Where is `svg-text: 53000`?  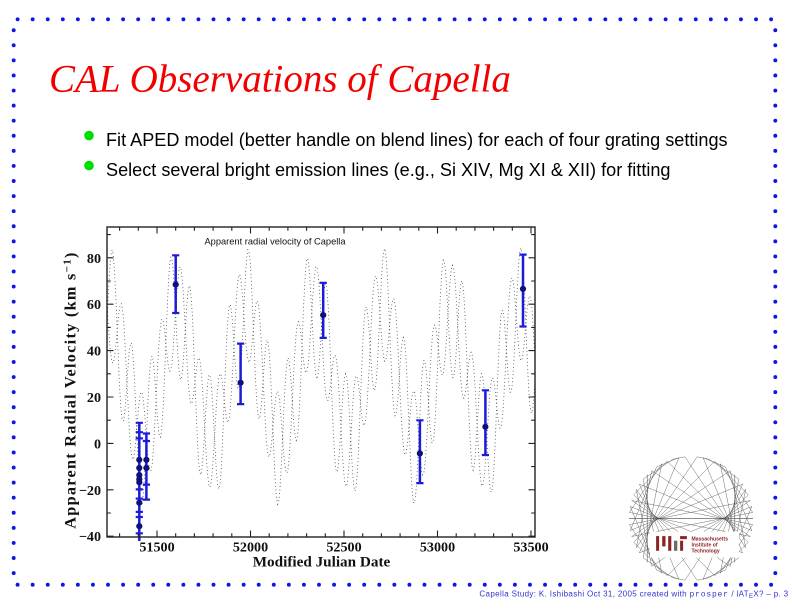 svg-text: 53000 is located at coordinates (437, 548).